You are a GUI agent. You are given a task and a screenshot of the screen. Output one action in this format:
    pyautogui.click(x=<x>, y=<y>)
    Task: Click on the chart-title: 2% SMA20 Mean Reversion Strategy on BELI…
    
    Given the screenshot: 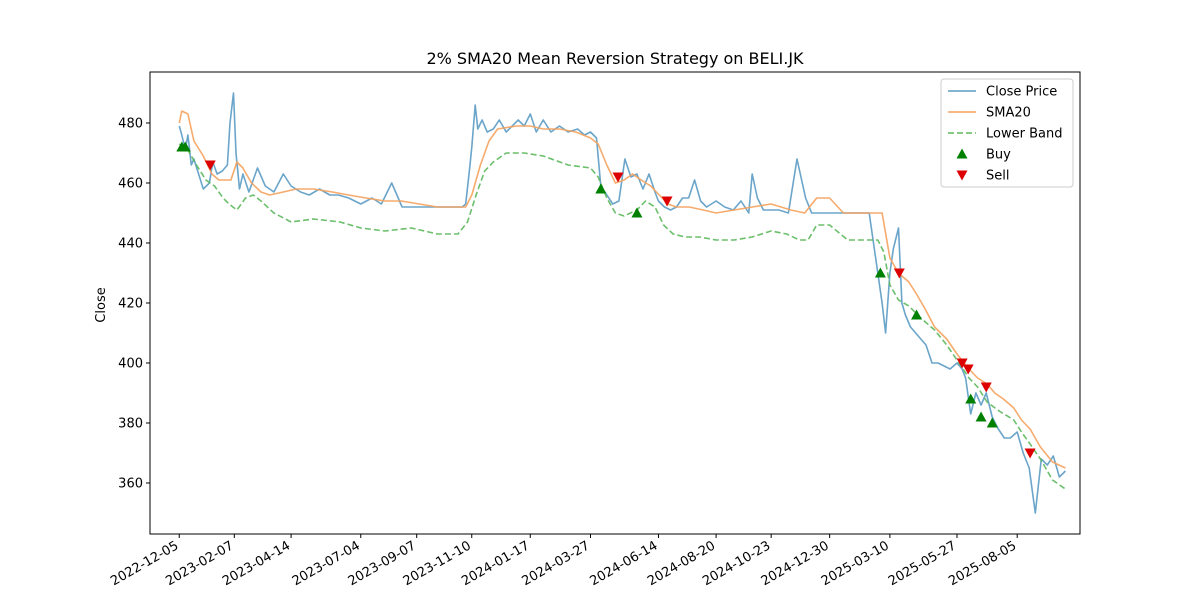 What is the action you would take?
    pyautogui.click(x=615, y=58)
    